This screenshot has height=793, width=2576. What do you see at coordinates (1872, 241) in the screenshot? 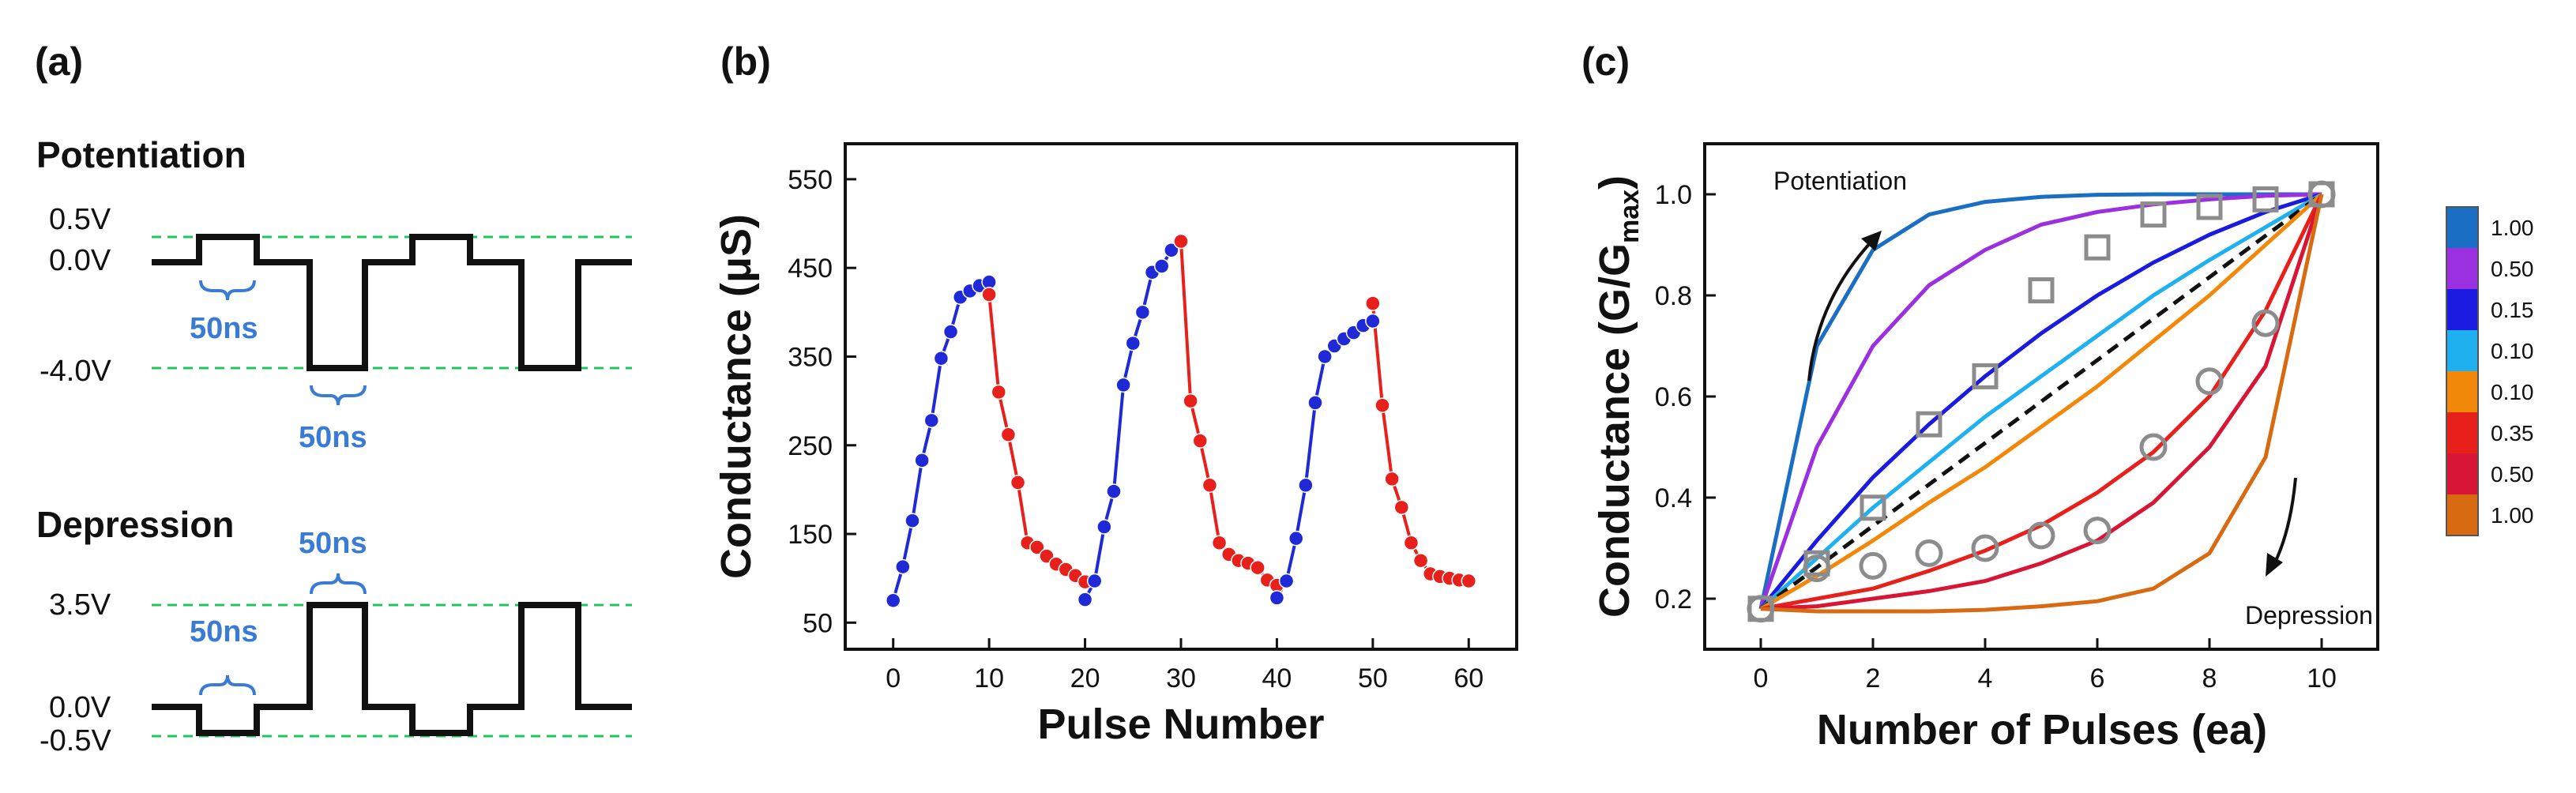
I see `potentiation-arrowhead` at bounding box center [1872, 241].